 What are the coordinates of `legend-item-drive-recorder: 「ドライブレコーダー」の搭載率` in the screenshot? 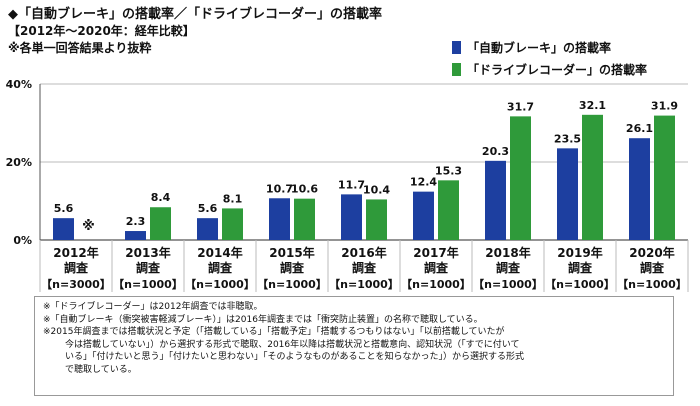 It's located at (549, 69).